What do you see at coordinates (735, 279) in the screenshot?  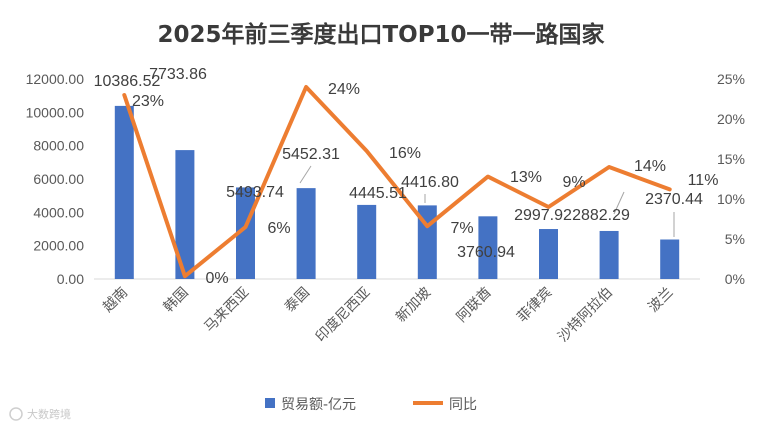 I see `right-axis-tick-label: 0%` at bounding box center [735, 279].